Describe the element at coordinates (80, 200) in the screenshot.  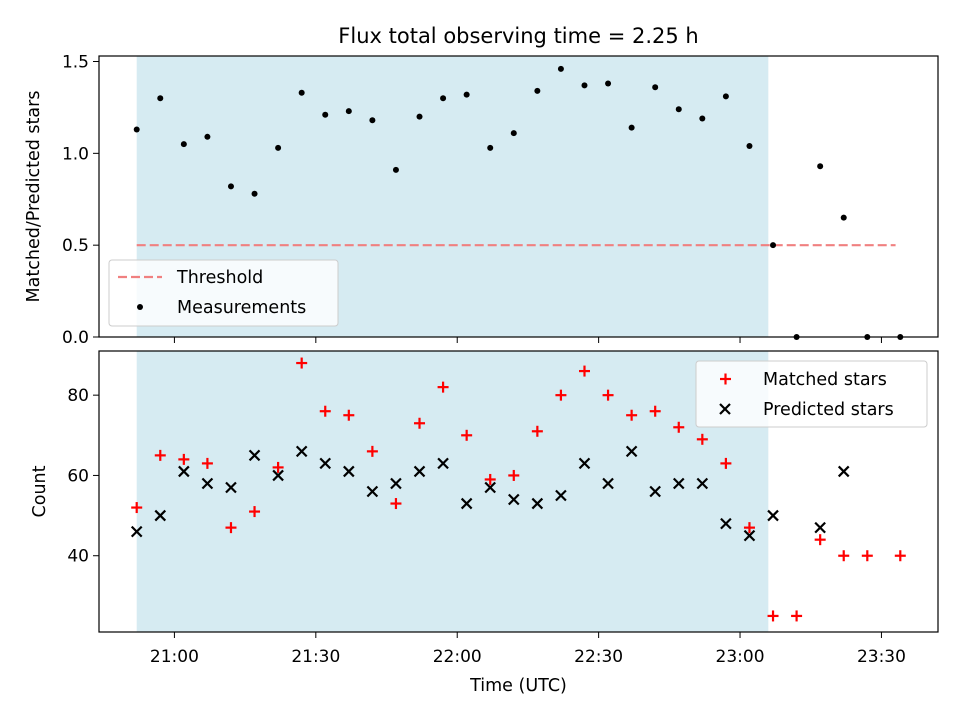
I see `top-y-ticks: 0.0 0.5 1.0 1.5` at that location.